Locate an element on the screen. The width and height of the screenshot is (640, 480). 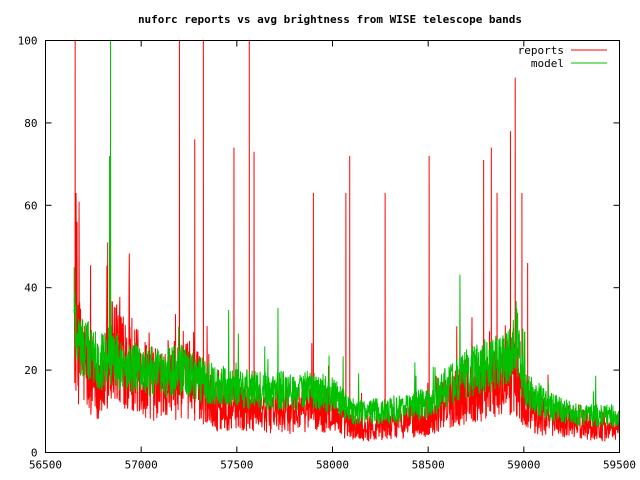
x-tick-label: 56500 is located at coordinates (45, 465).